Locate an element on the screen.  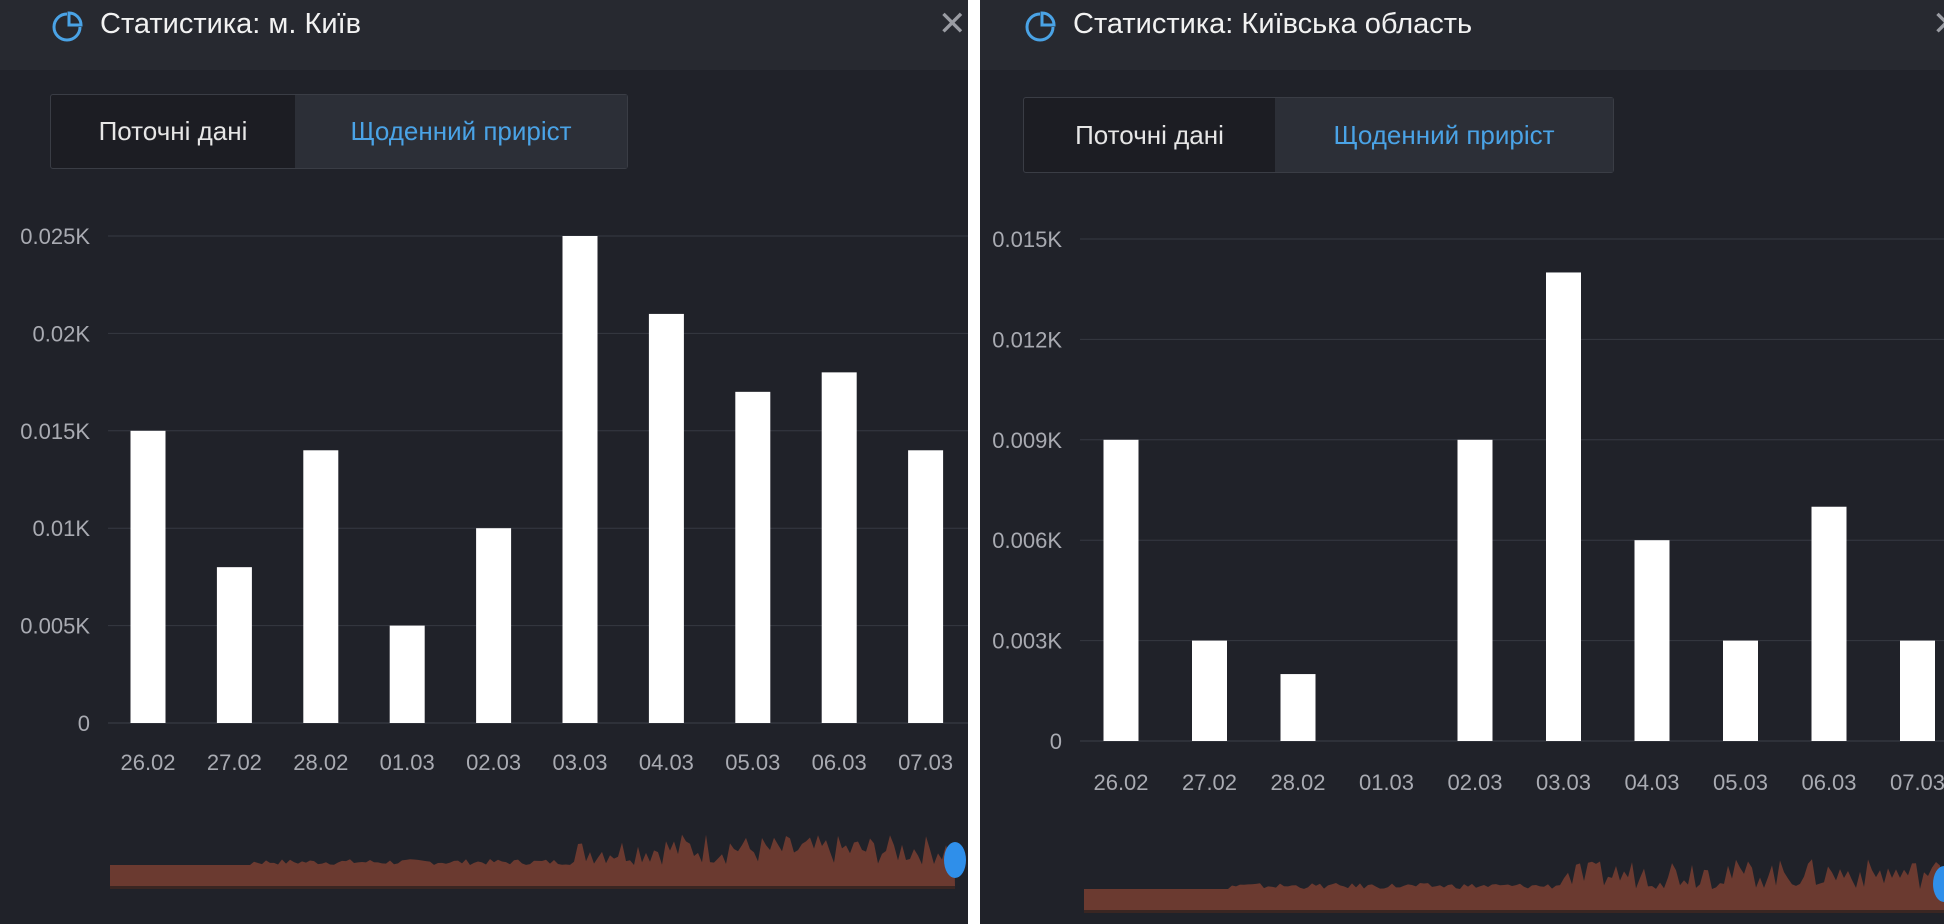
y-tick-label: 0.012K is located at coordinates (1027, 339).